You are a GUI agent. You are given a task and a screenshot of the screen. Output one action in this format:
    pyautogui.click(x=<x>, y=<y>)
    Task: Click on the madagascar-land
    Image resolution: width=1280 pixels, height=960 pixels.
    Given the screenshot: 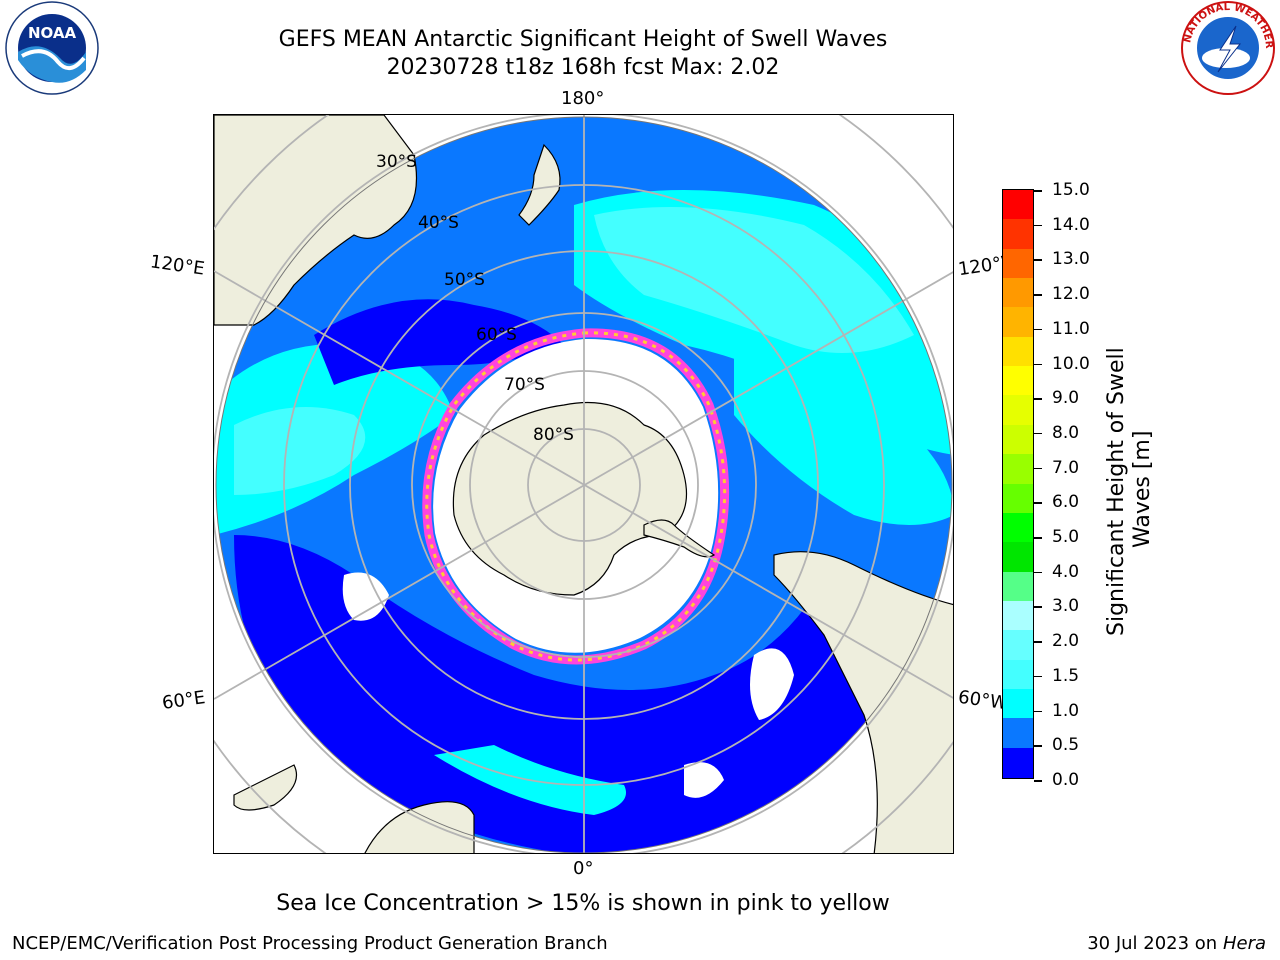 What is the action you would take?
    pyautogui.click(x=265, y=787)
    